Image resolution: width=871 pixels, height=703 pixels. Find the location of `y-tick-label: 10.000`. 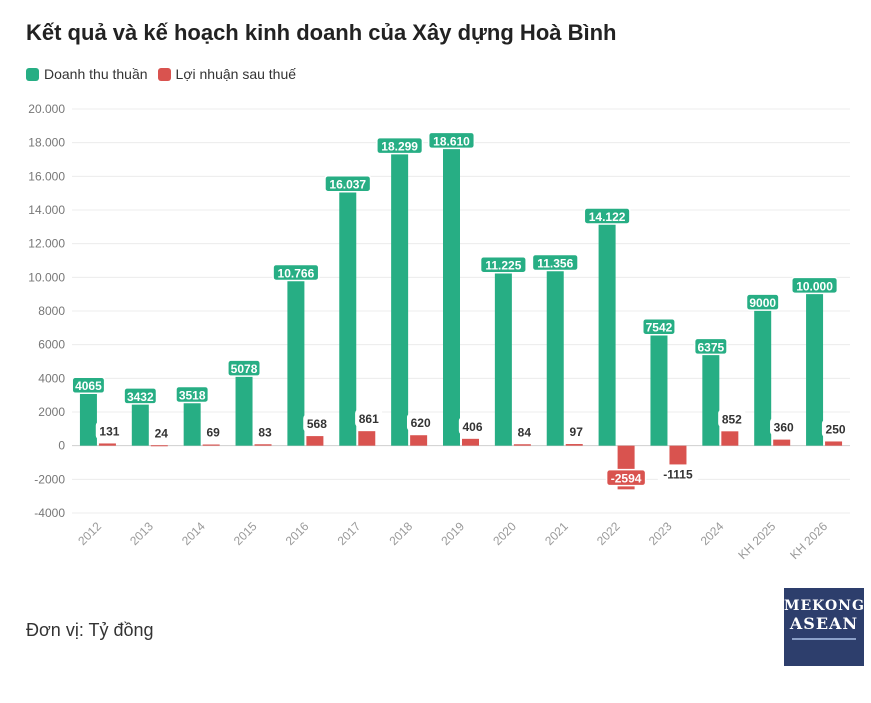

y-tick-label: 10.000 is located at coordinates (46, 277).